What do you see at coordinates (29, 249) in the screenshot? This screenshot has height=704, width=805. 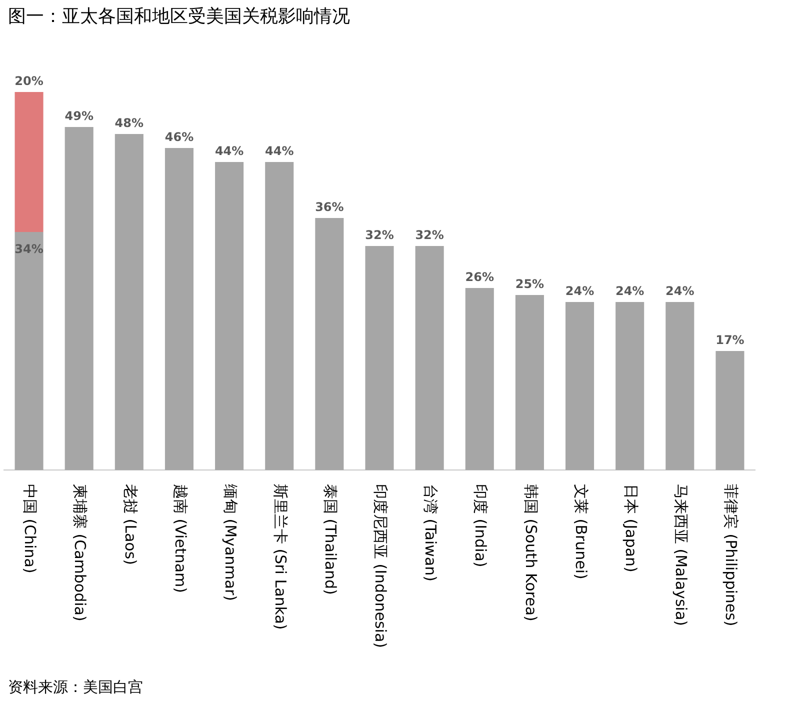 I see `data-label: 34%` at bounding box center [29, 249].